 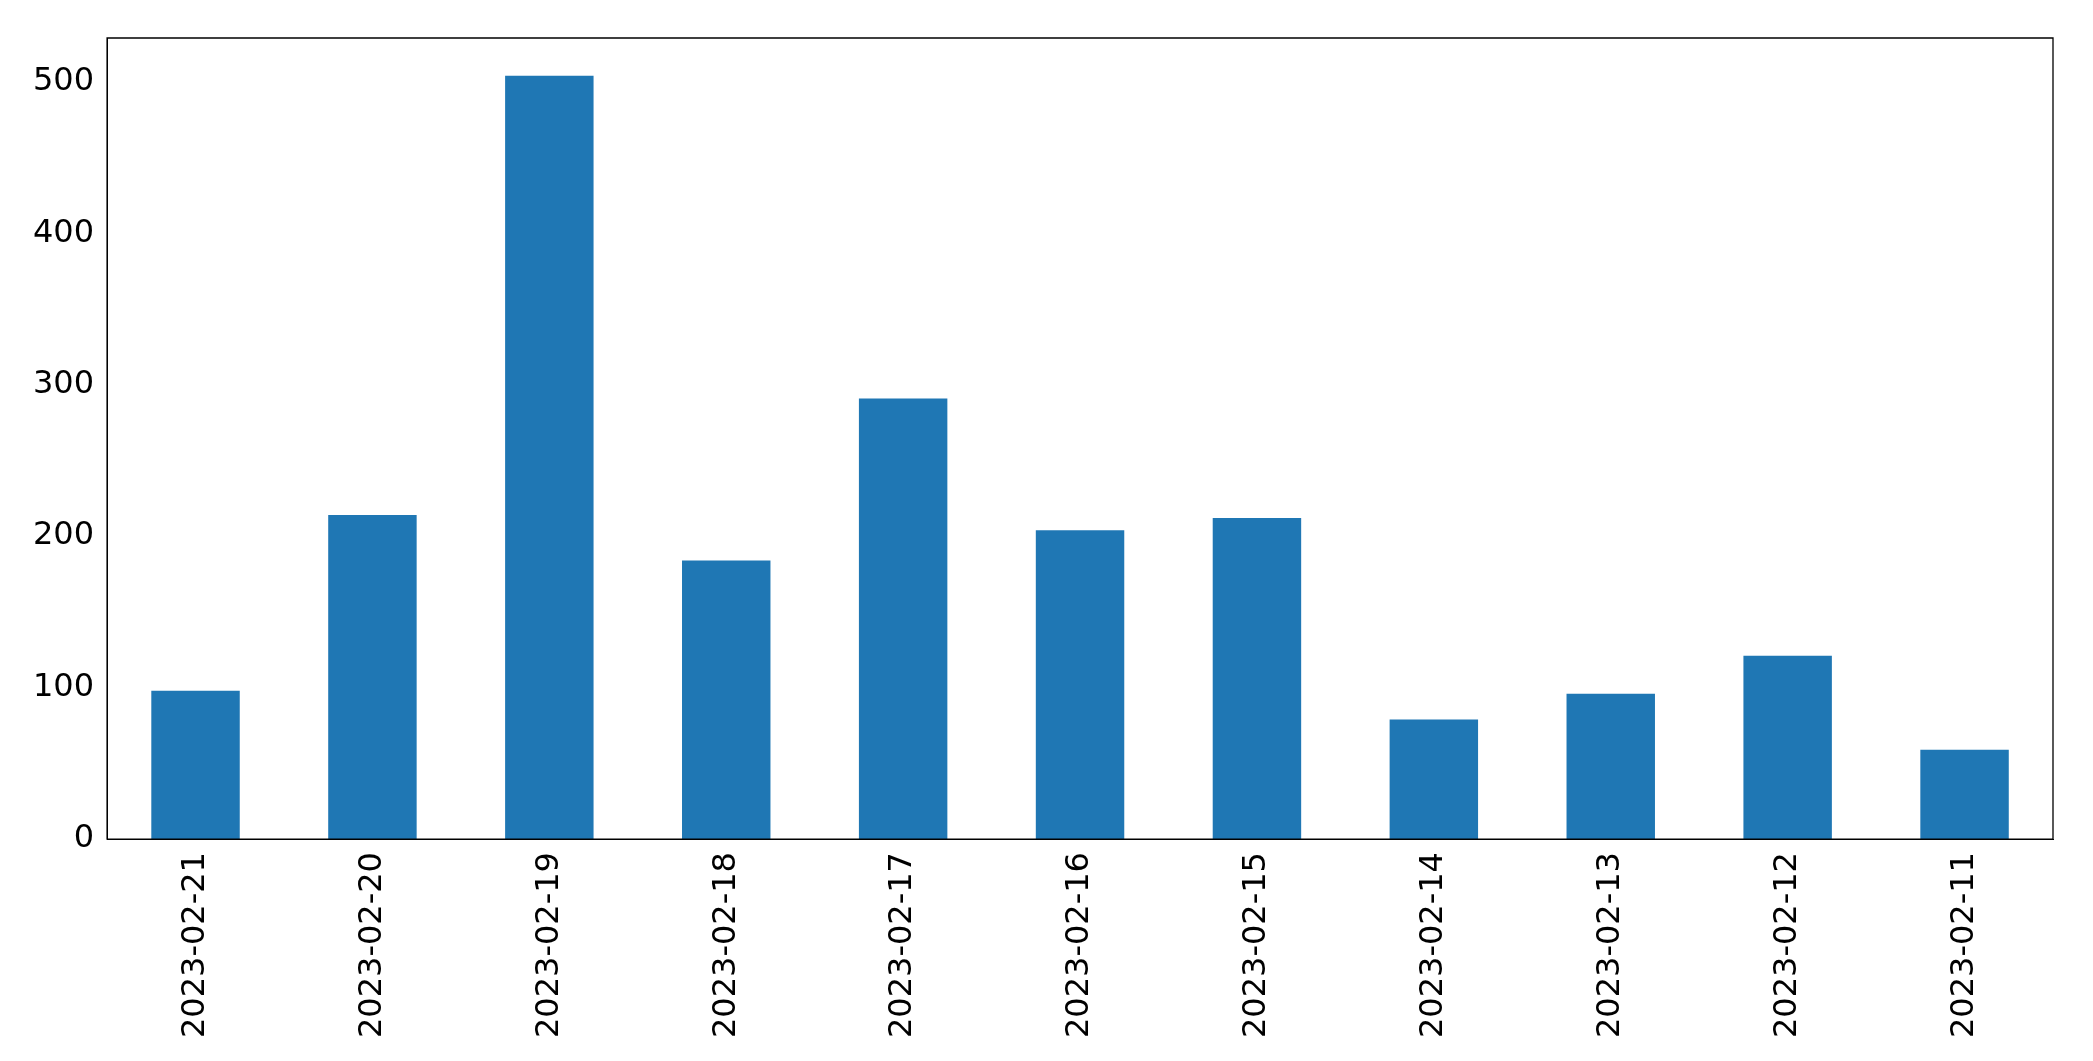 I want to click on x-tick-label: 2023-02-13, so click(x=1608, y=945).